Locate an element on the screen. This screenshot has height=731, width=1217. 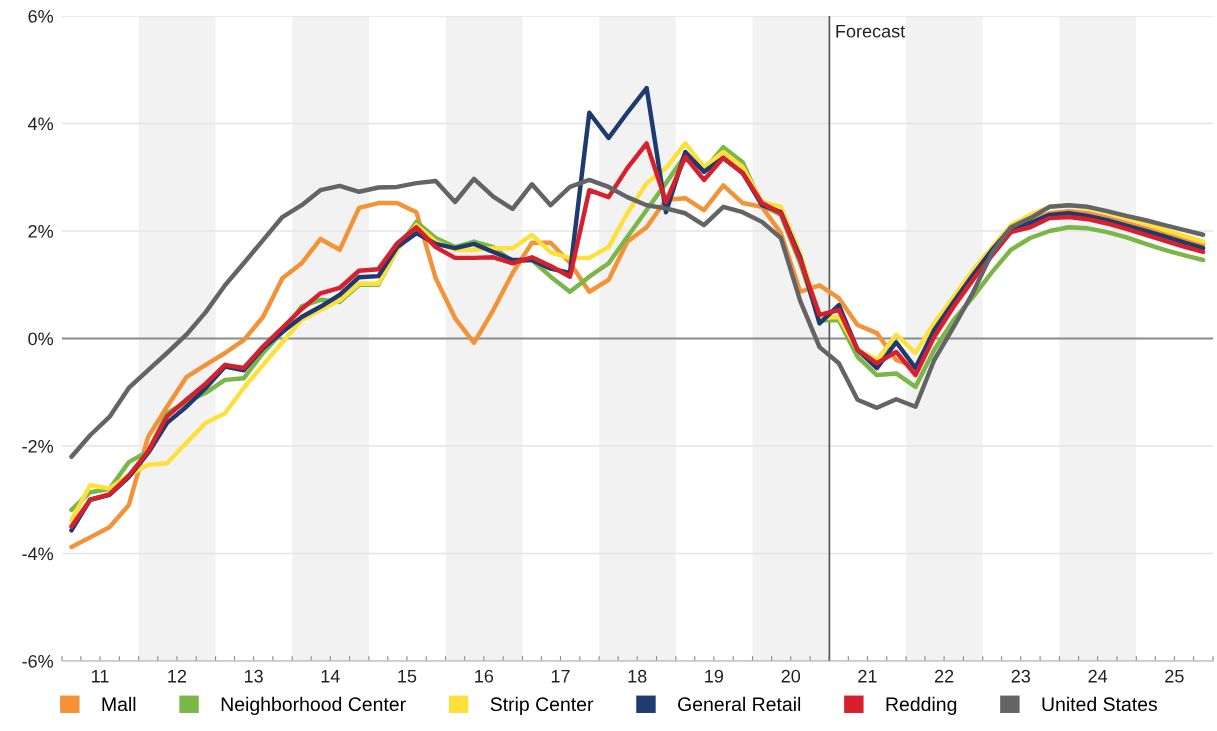
x-tick-label: 15 is located at coordinates (407, 676).